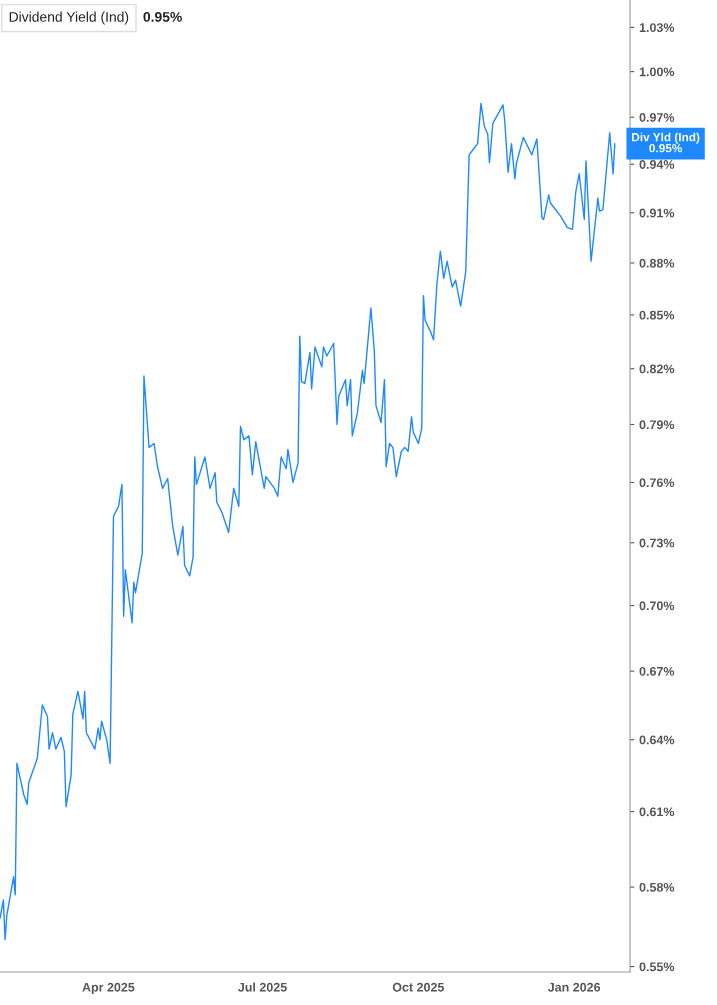 The width and height of the screenshot is (717, 1005). What do you see at coordinates (657, 369) in the screenshot?
I see `y-tick-label: 0.82%` at bounding box center [657, 369].